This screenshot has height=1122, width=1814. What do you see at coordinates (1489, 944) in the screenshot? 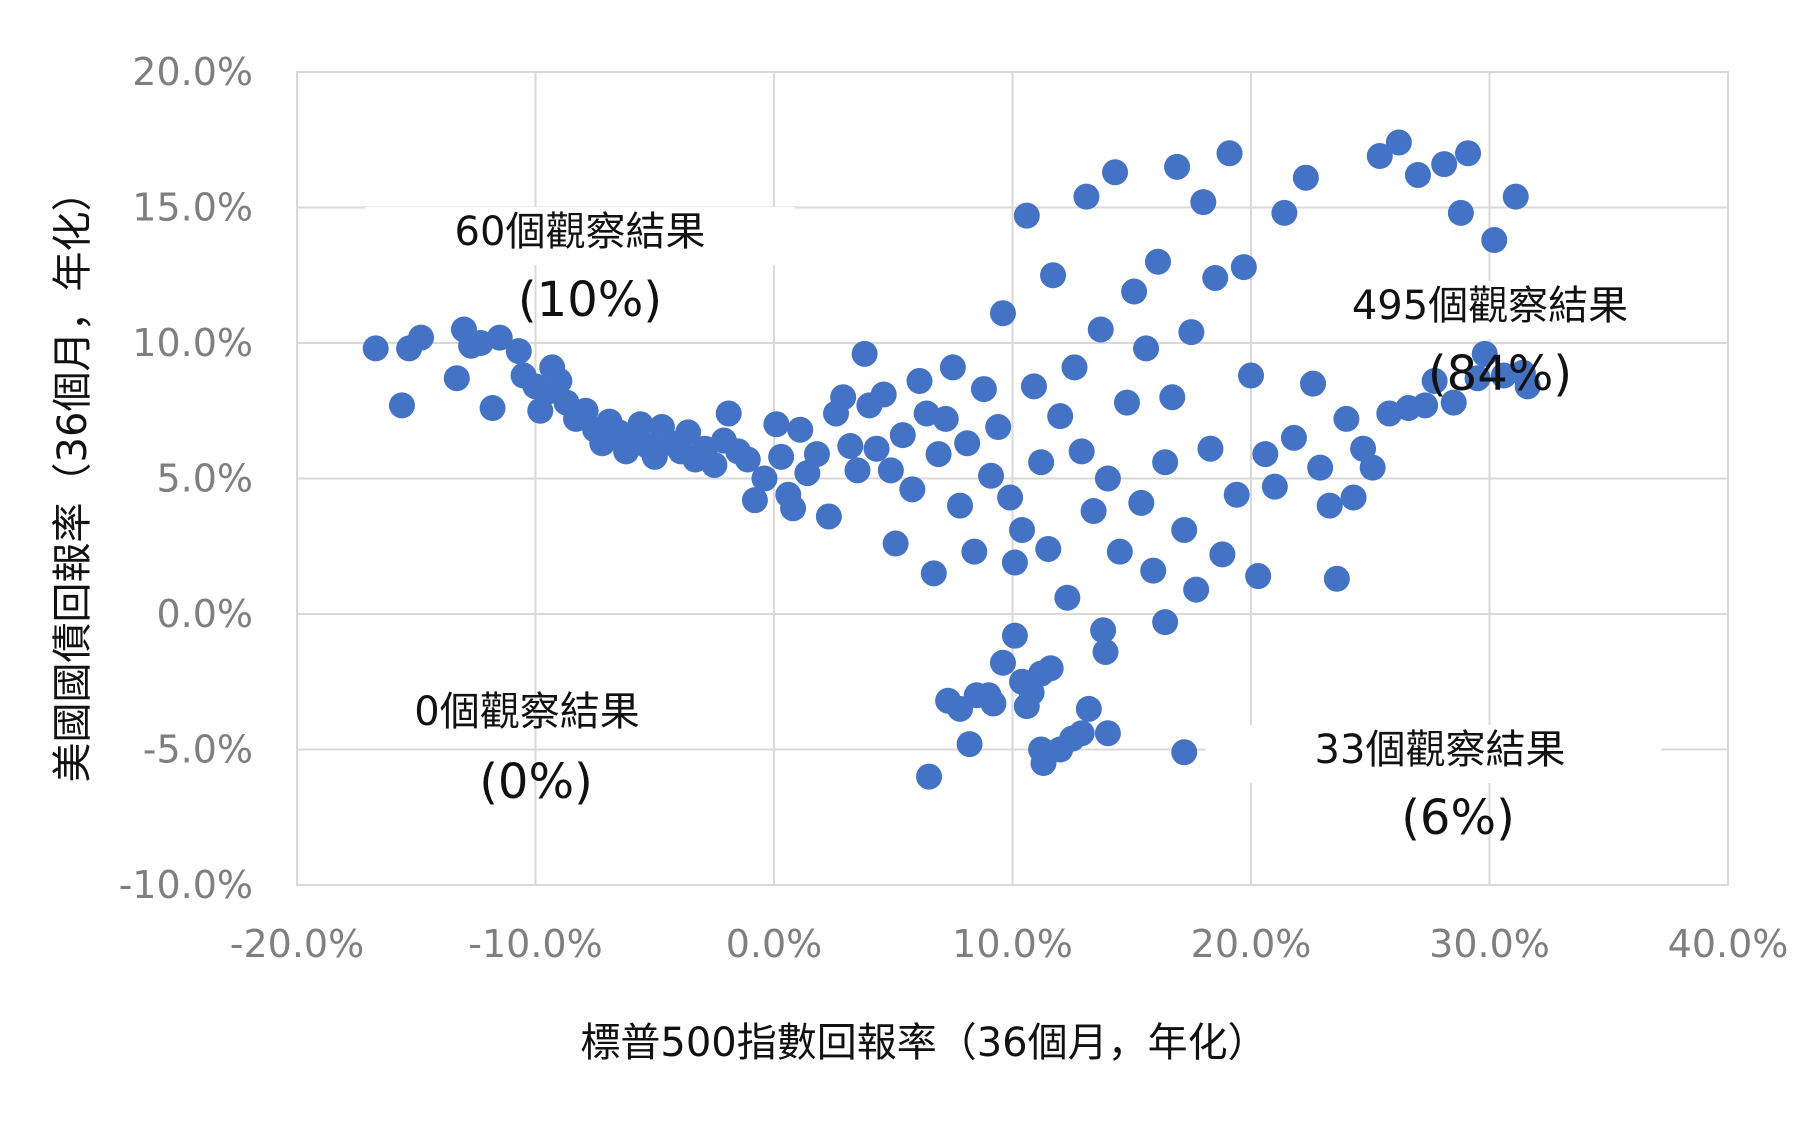
I see `x-tick-label: 30.0%` at bounding box center [1489, 944].